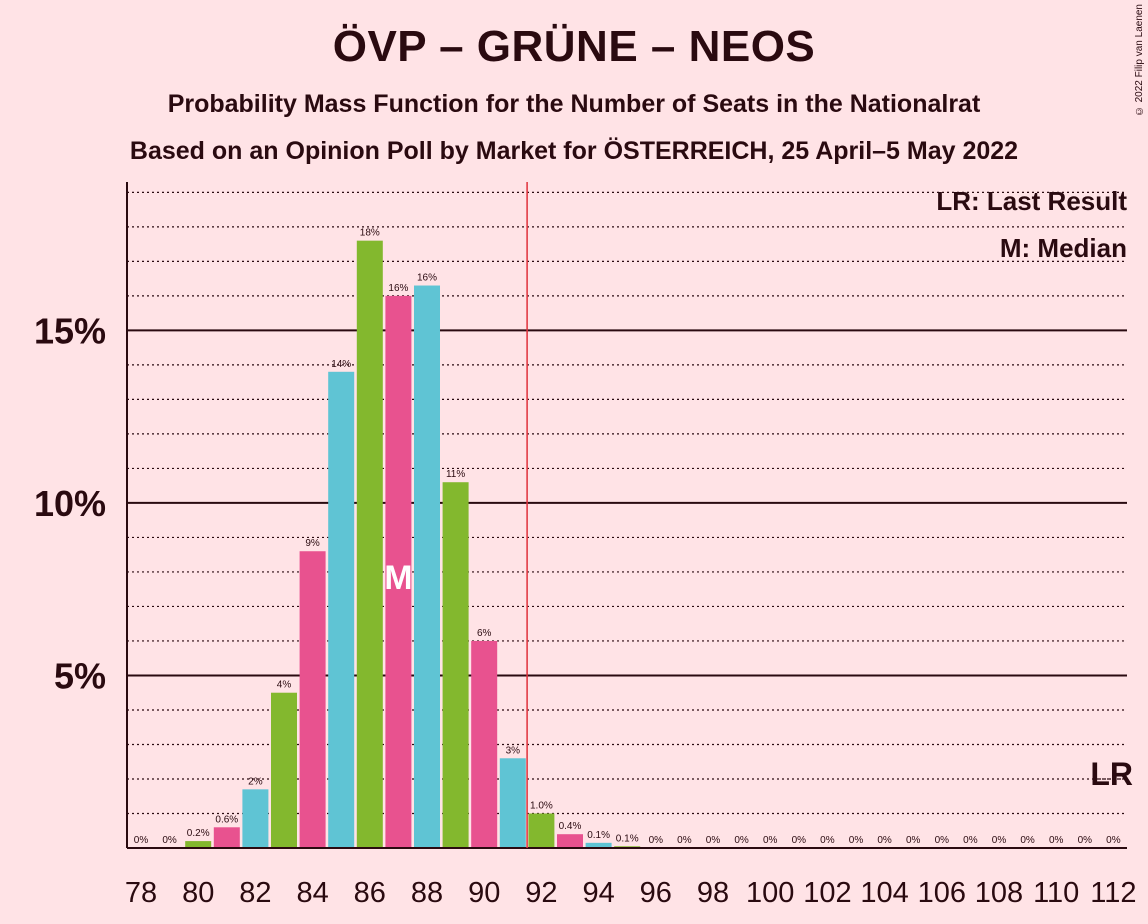  I want to click on x-tick-label: 108, so click(999, 893).